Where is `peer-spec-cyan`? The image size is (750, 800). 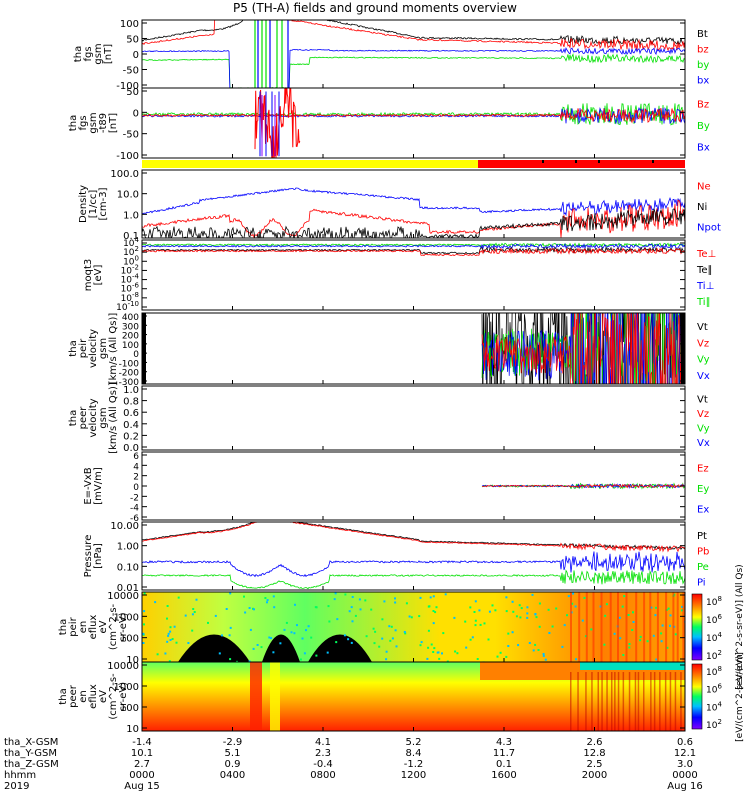 peer-spec-cyan is located at coordinates (632, 666).